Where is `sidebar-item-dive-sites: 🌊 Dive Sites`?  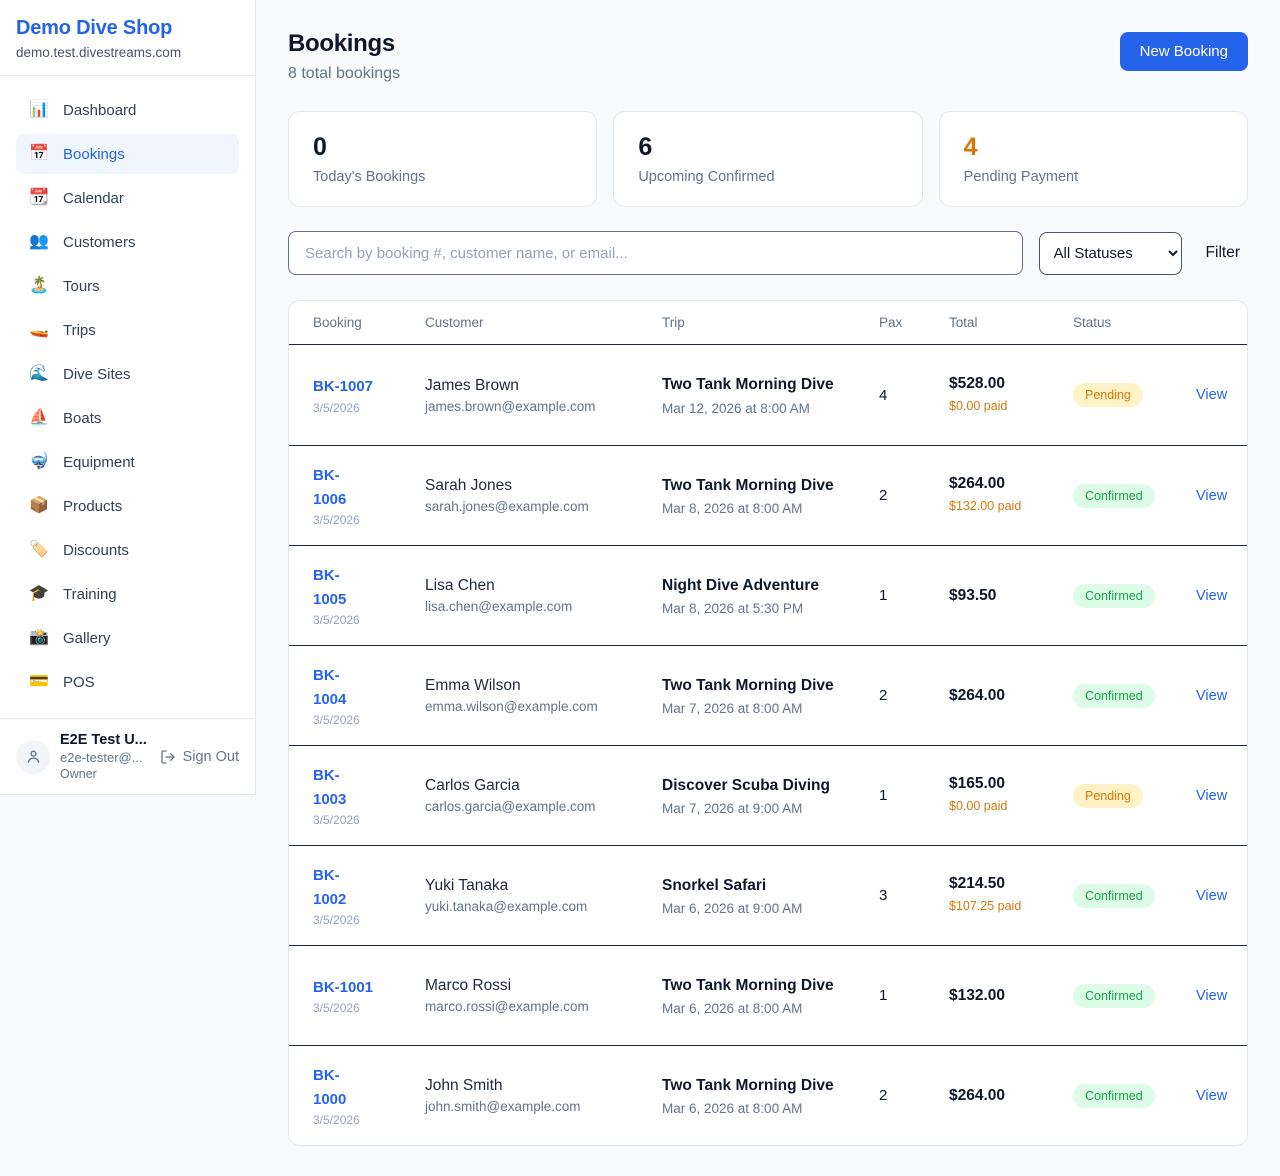
sidebar-item-dive-sites: 🌊 Dive Sites is located at coordinates (127, 374).